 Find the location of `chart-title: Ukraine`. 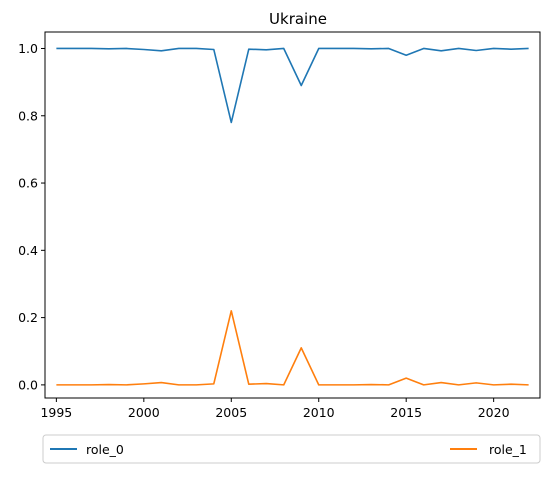

chart-title: Ukraine is located at coordinates (298, 19).